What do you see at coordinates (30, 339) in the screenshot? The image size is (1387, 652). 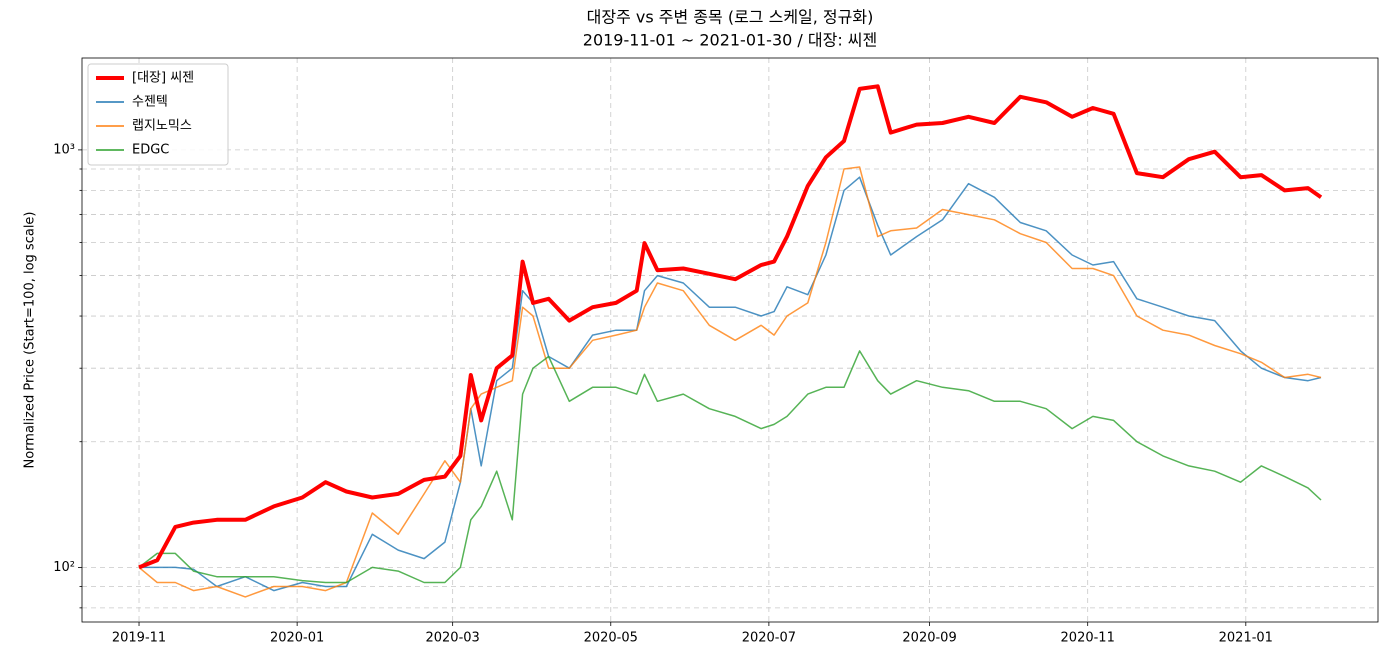 I see `y-axis-label: Normalized Price (Start=100, log scale)` at bounding box center [30, 339].